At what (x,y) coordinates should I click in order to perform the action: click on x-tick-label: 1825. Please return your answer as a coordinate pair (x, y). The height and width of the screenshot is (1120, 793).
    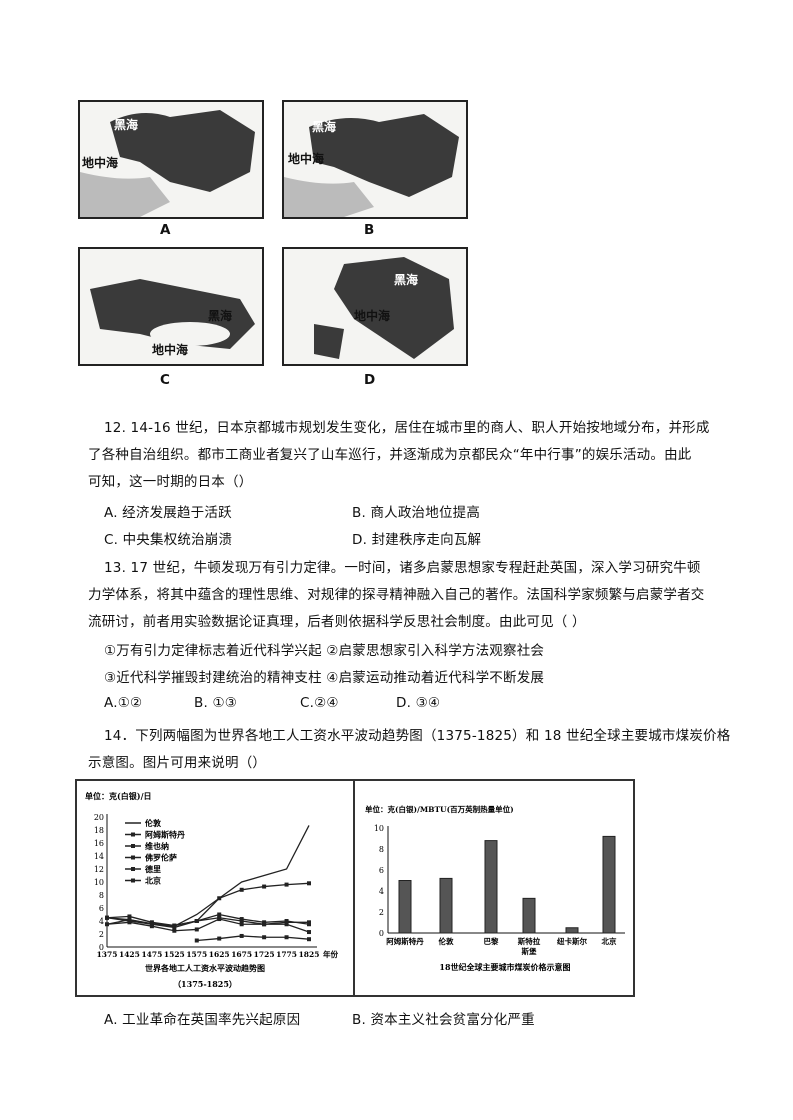
    Looking at the image, I should click on (309, 954).